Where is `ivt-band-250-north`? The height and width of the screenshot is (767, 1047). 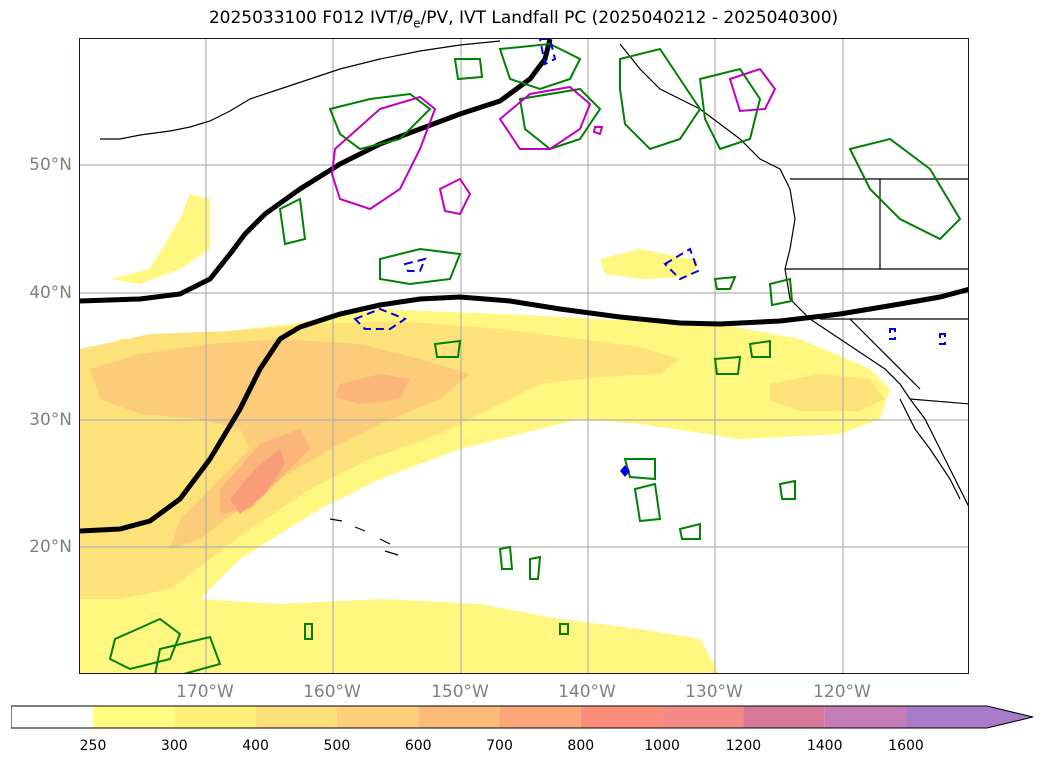
ivt-band-250-north is located at coordinates (160, 239).